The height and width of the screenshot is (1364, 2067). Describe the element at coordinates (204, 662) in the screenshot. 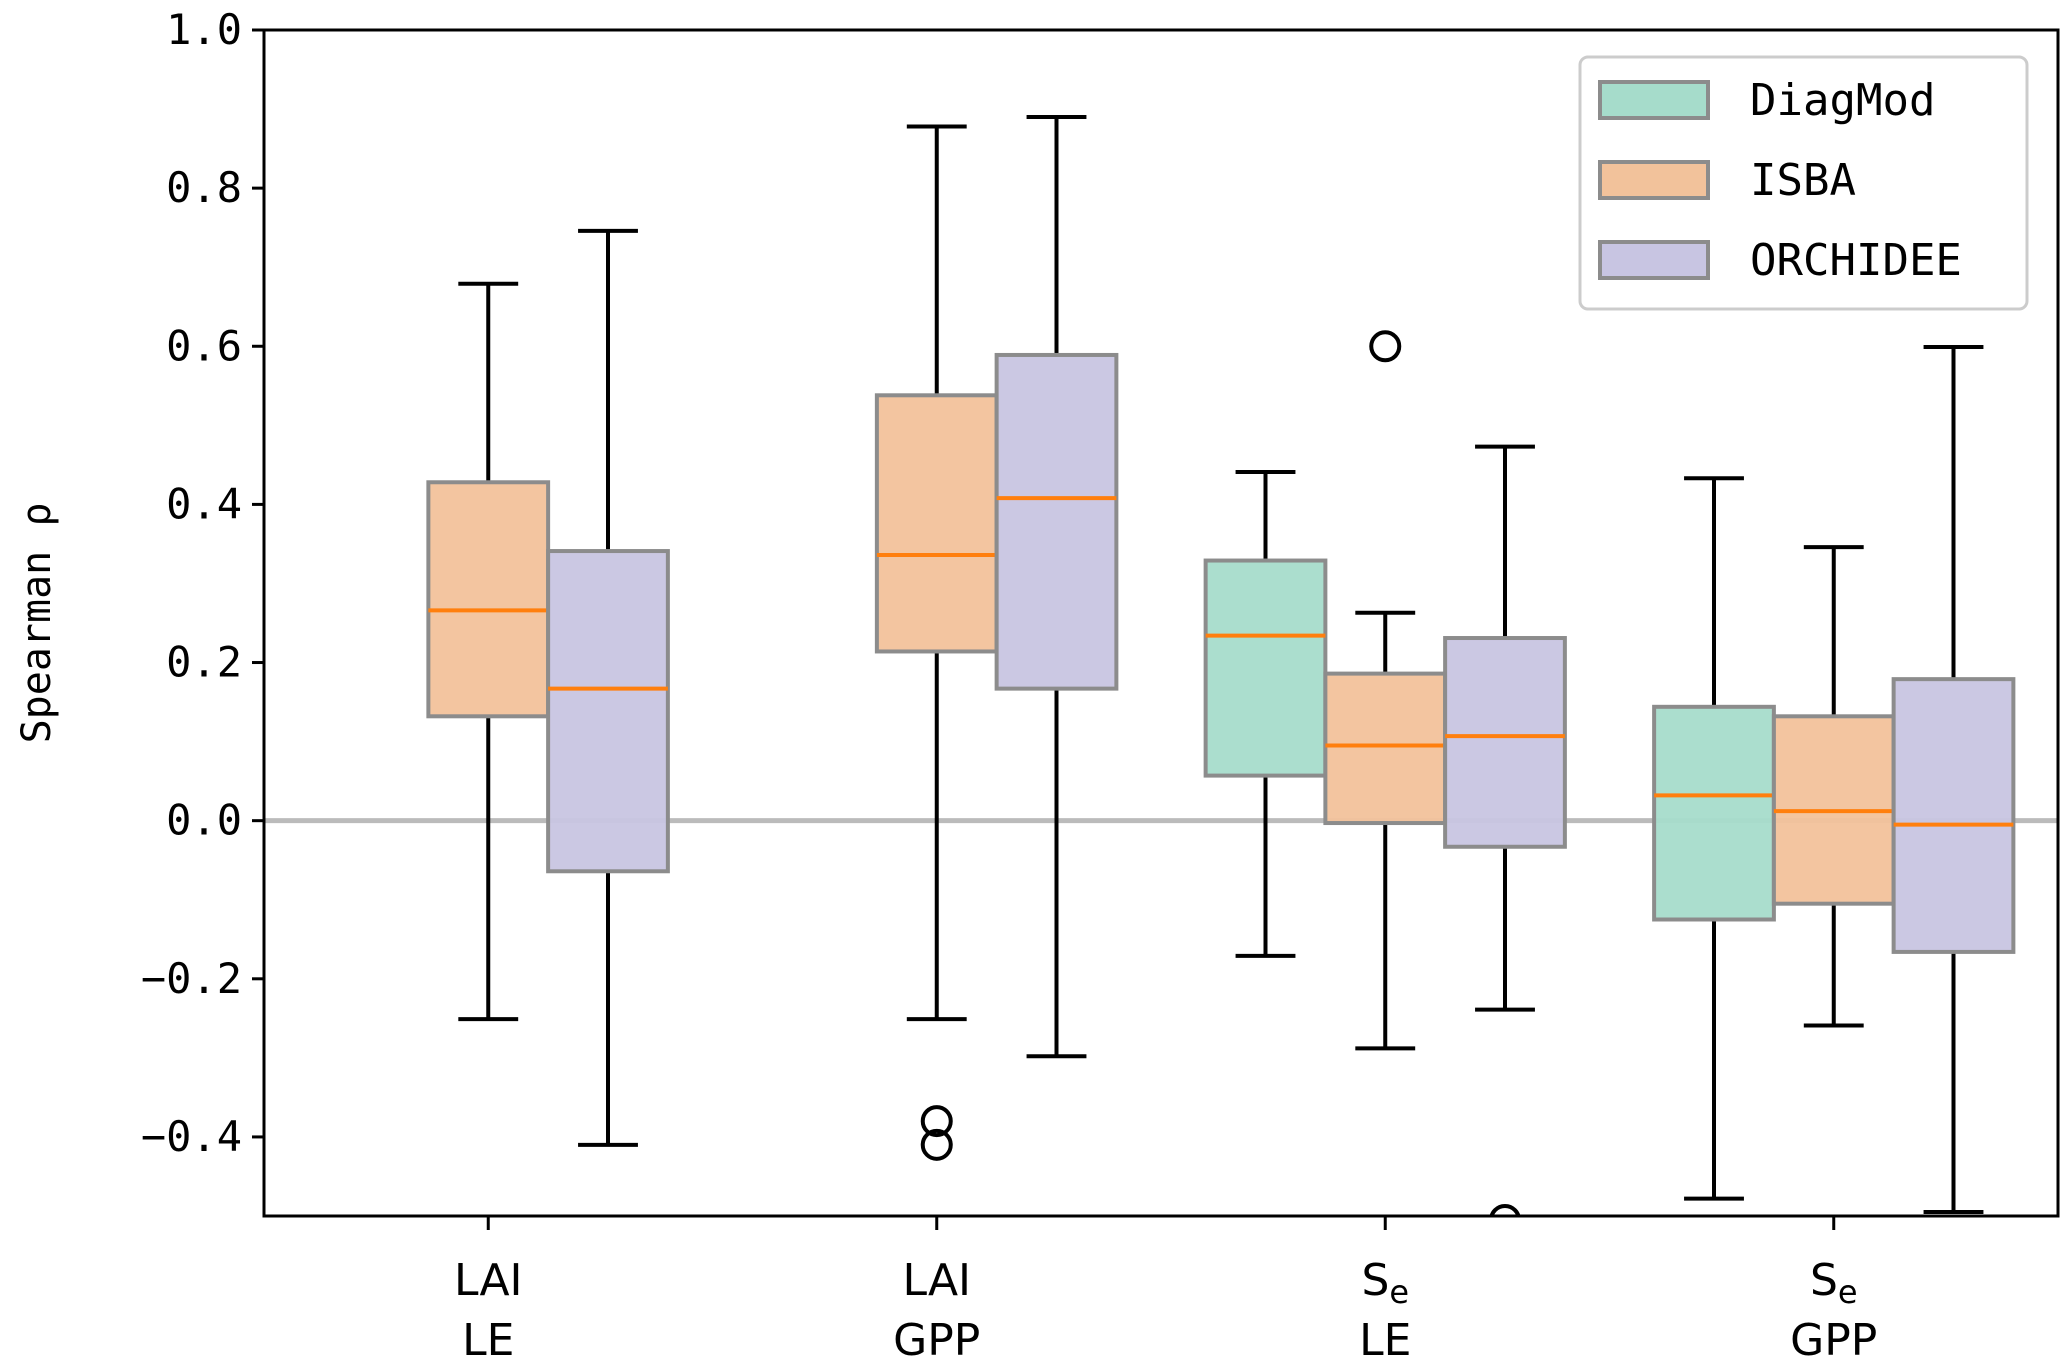

I see `y-tick-label: 0.2` at that location.